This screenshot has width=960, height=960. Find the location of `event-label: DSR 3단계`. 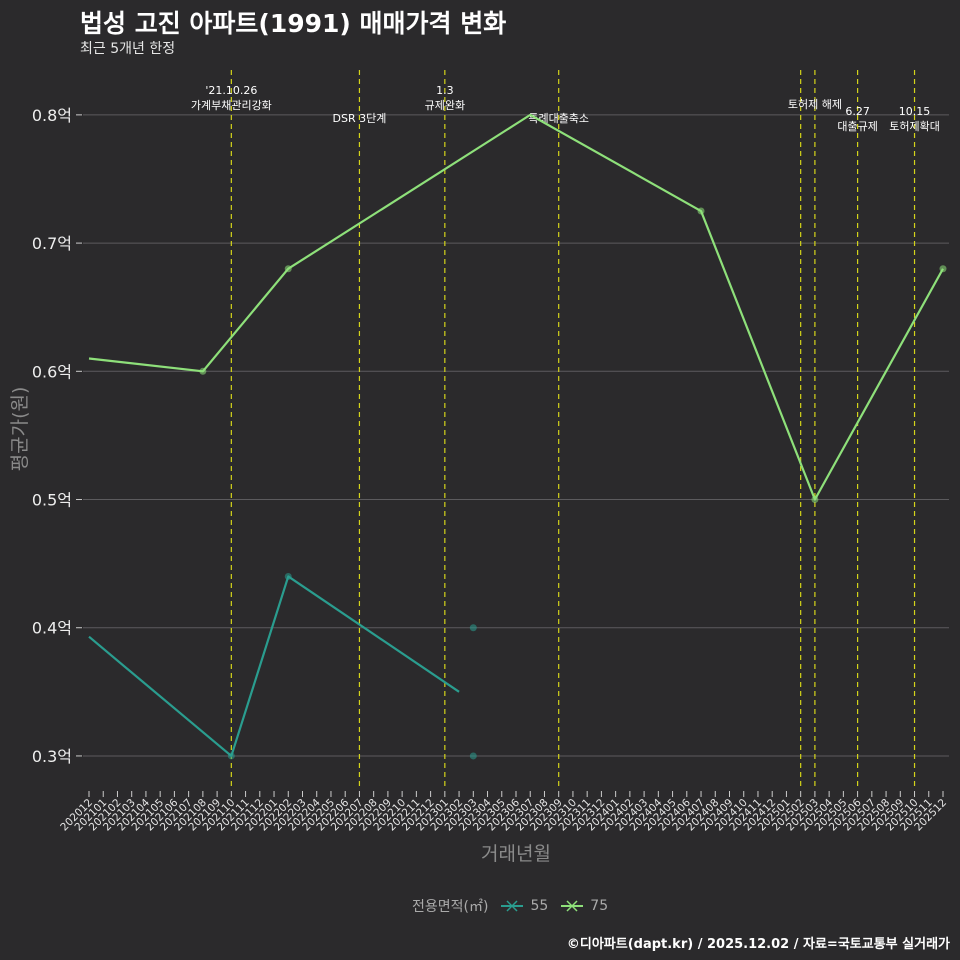

event-label: DSR 3단계 is located at coordinates (360, 118).